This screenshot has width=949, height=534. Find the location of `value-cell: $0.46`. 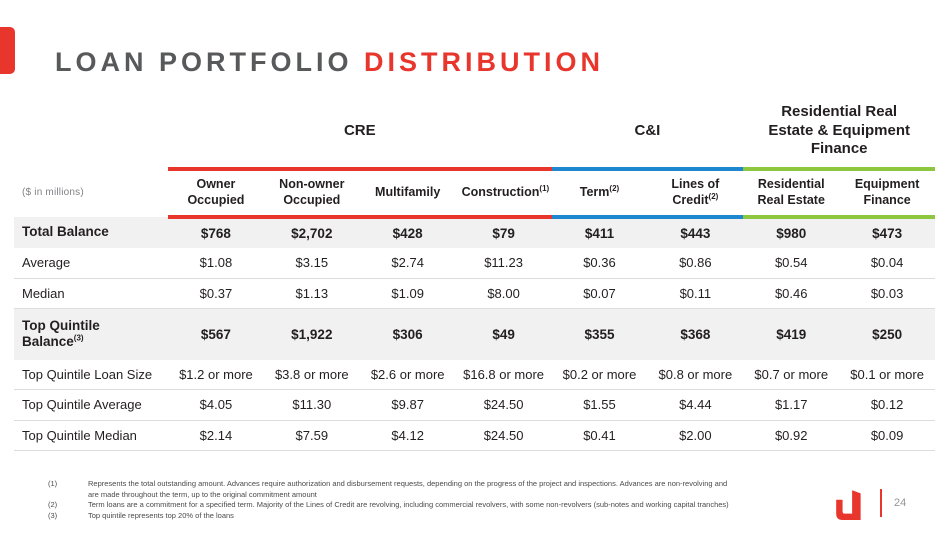

value-cell: $0.46 is located at coordinates (791, 294).